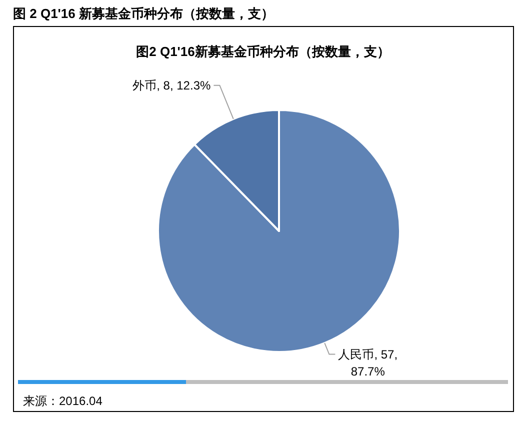 The height and width of the screenshot is (423, 526). Describe the element at coordinates (263, 51) in the screenshot. I see `chart-subtitle: 图2 Q1'16新募基金币种分布（按数量，支）` at that location.